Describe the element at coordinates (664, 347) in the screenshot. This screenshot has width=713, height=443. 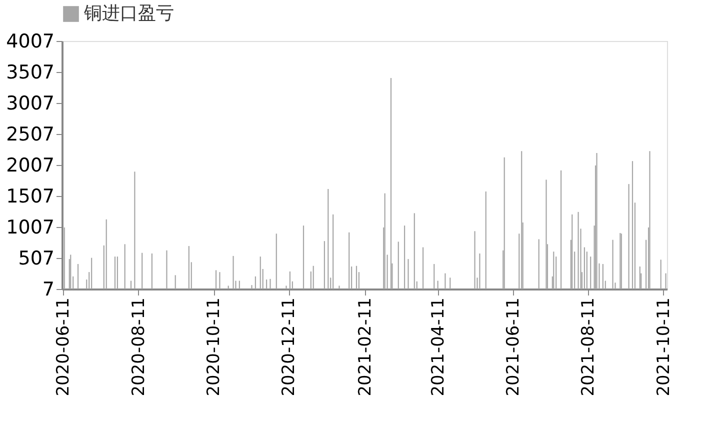
I see `x-tick-label: 2021-10-11` at that location.